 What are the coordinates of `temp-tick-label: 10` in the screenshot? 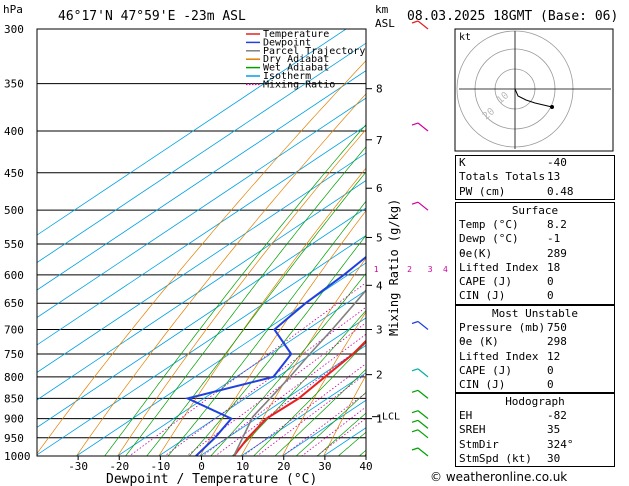 It's located at (242, 466).